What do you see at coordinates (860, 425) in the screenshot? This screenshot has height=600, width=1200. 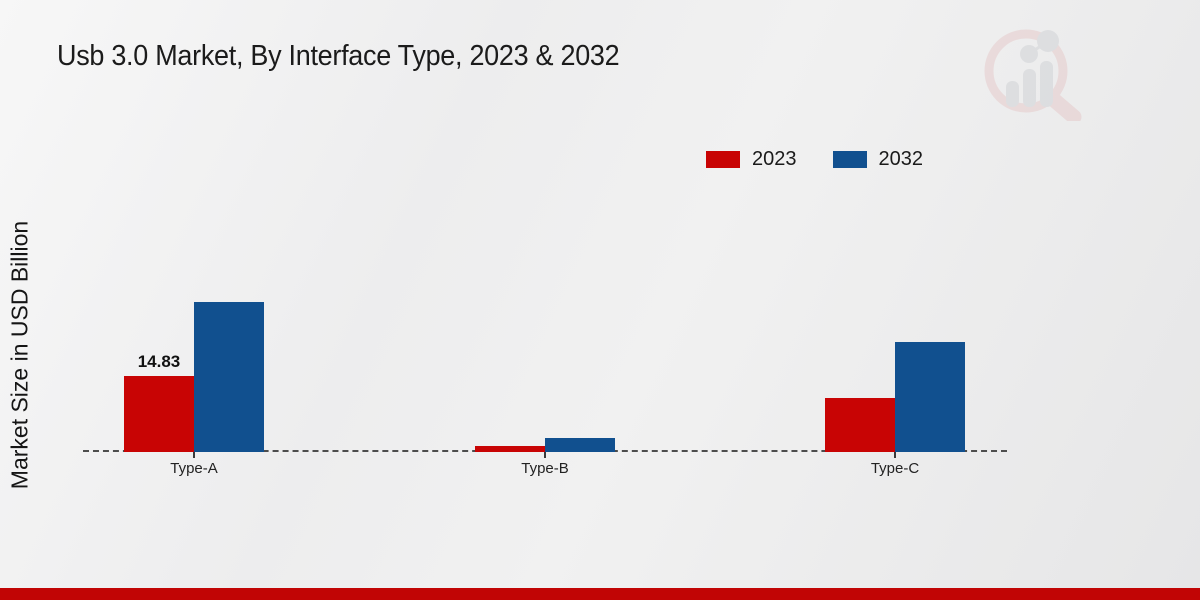 I see `bar-2023-type-c` at bounding box center [860, 425].